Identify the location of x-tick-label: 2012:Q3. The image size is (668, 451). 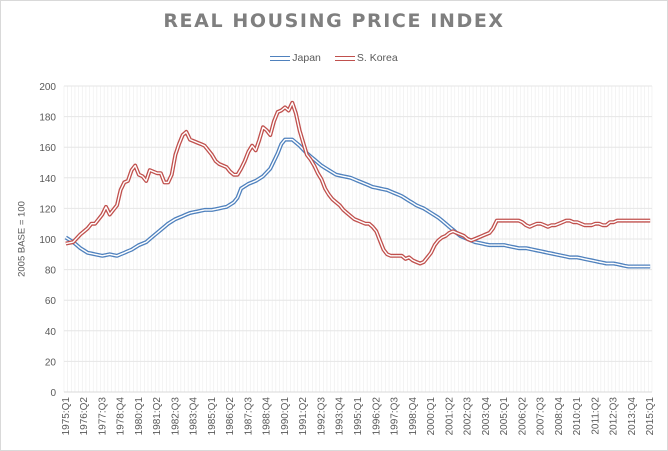
(614, 416).